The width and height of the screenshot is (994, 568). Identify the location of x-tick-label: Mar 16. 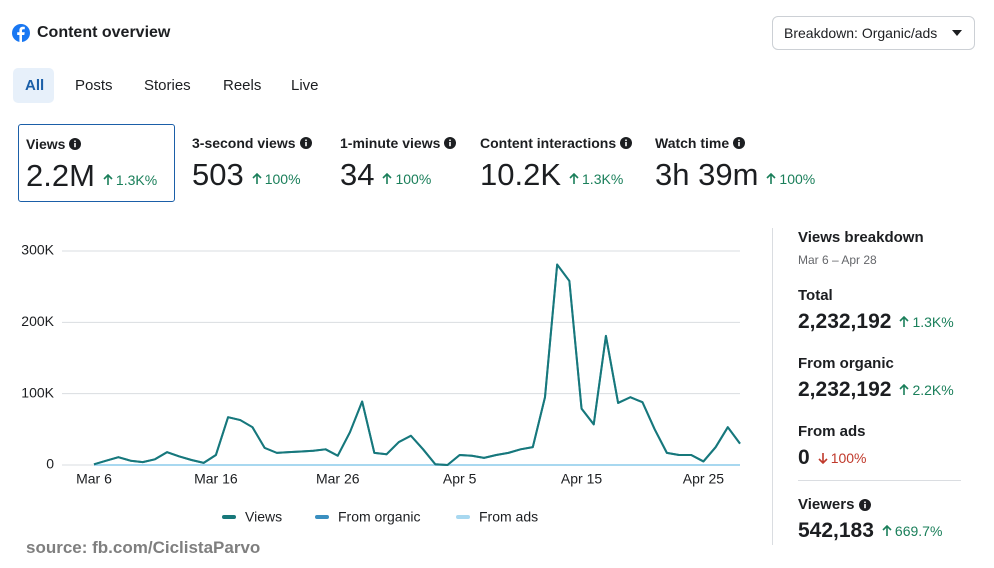
(216, 479).